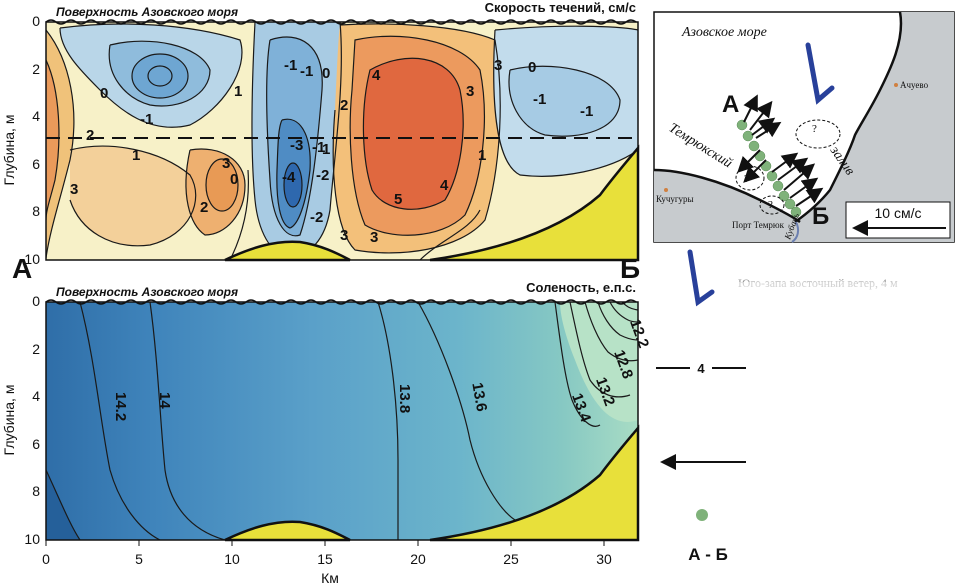 The height and width of the screenshot is (587, 958). Describe the element at coordinates (341, 22) in the screenshot. I see `sea-surface-wave` at that location.